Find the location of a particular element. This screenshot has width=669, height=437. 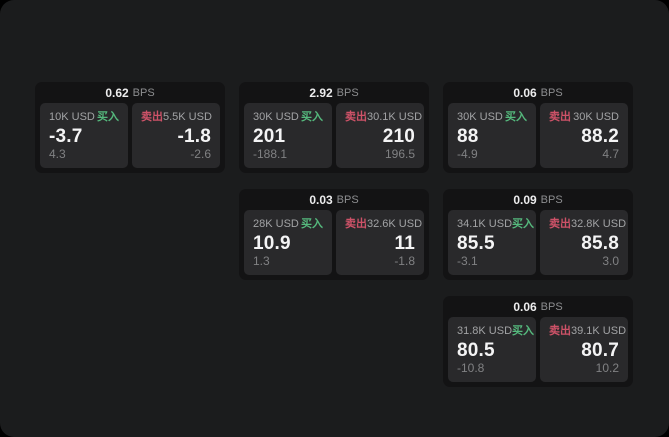

sell-amount: 32.8K USD is located at coordinates (599, 224).